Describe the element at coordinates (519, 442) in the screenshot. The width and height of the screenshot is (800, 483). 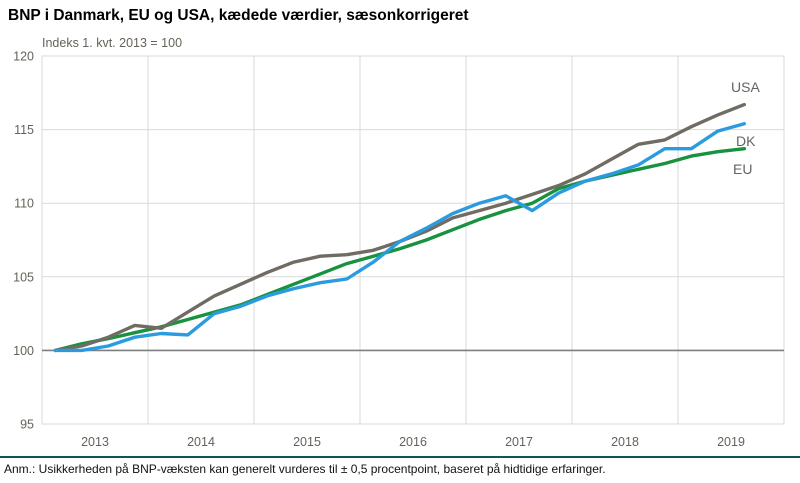
I see `x-tick-label-2017: 2017` at that location.